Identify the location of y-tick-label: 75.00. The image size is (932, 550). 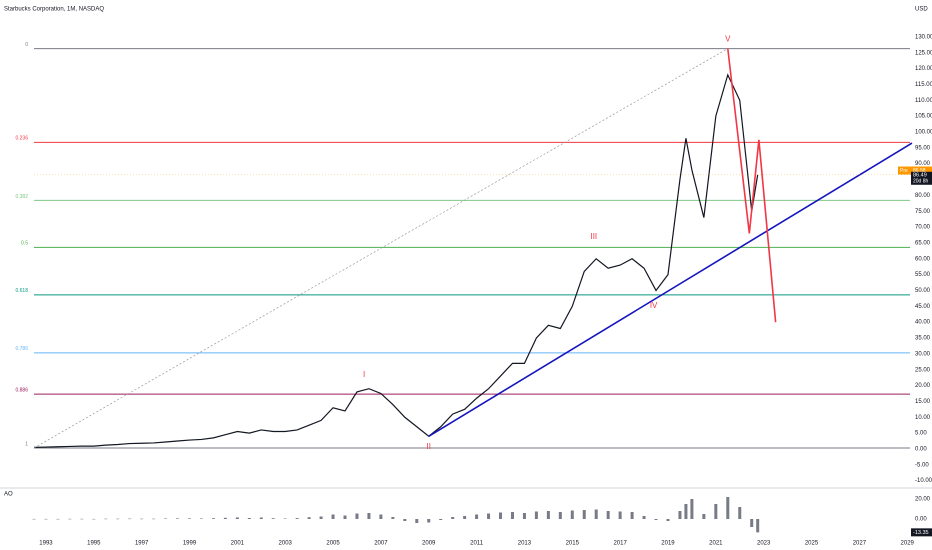
(923, 212).